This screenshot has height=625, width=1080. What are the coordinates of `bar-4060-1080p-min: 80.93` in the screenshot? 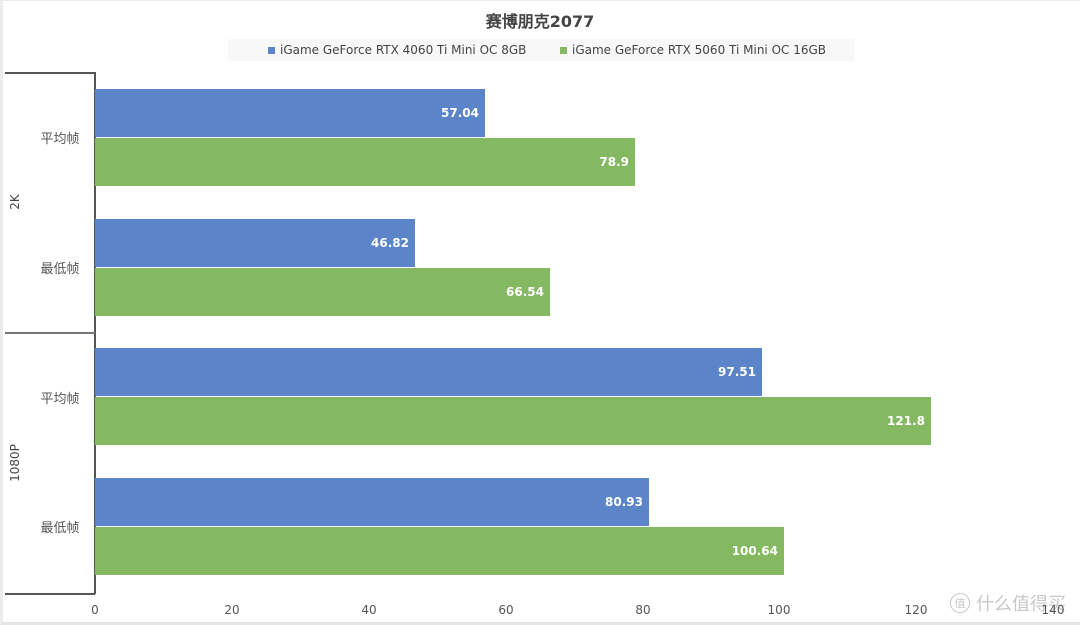 It's located at (372, 502).